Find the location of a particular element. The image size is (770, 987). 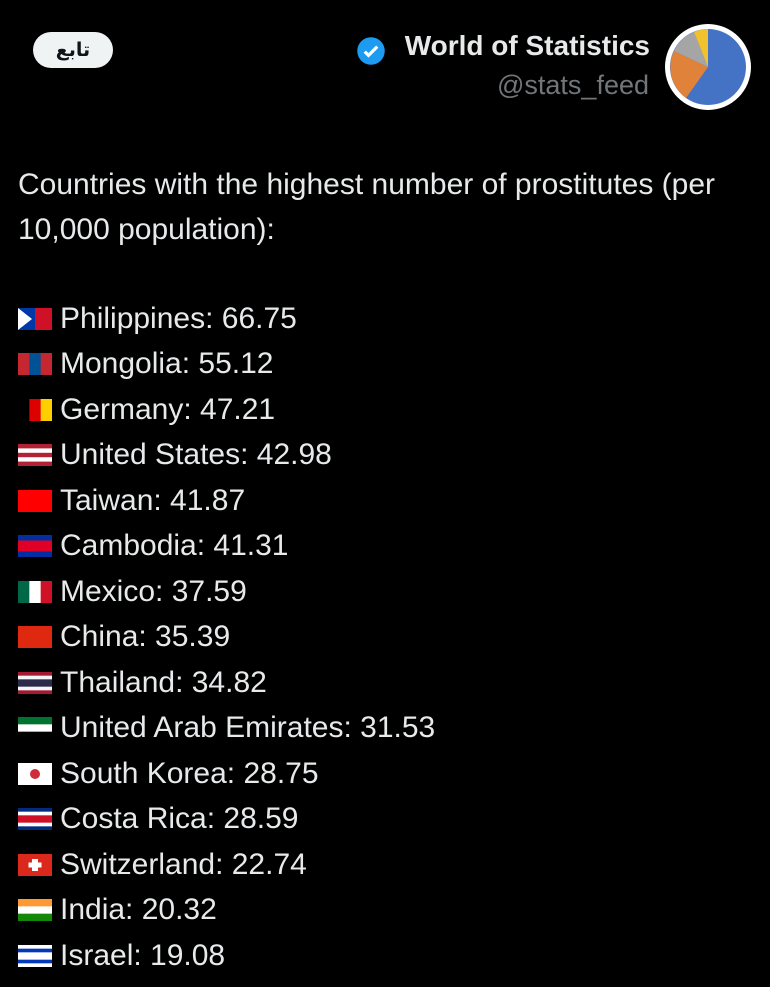

list-item: United Arab Emirates: 31.53 is located at coordinates (226, 729).